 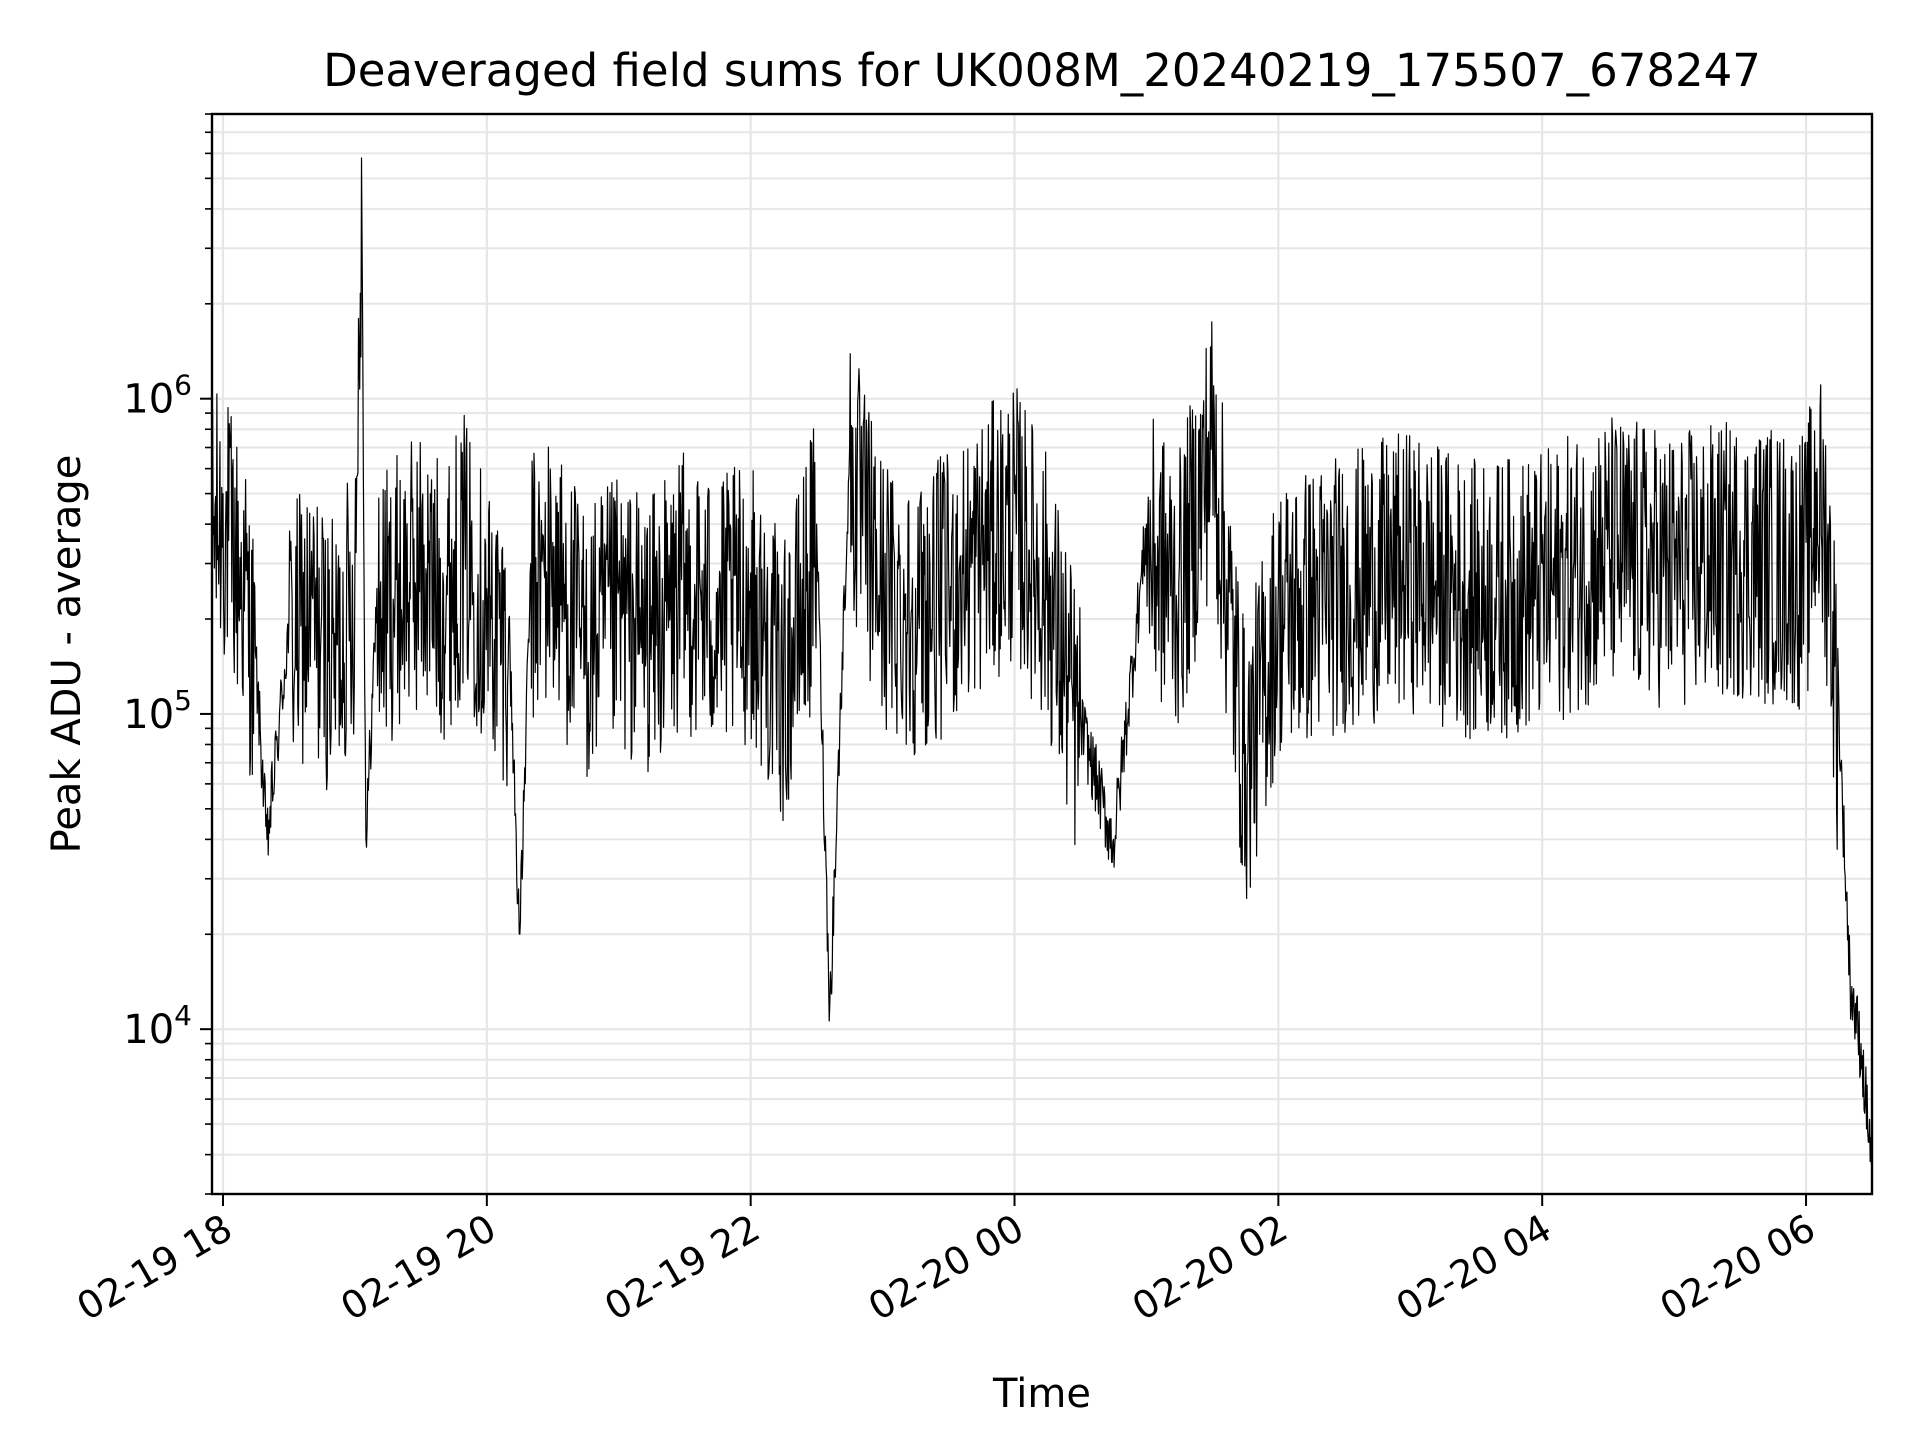 I want to click on y-axis: 10⁴ 10⁵ 10⁶, so click(x=167, y=654).